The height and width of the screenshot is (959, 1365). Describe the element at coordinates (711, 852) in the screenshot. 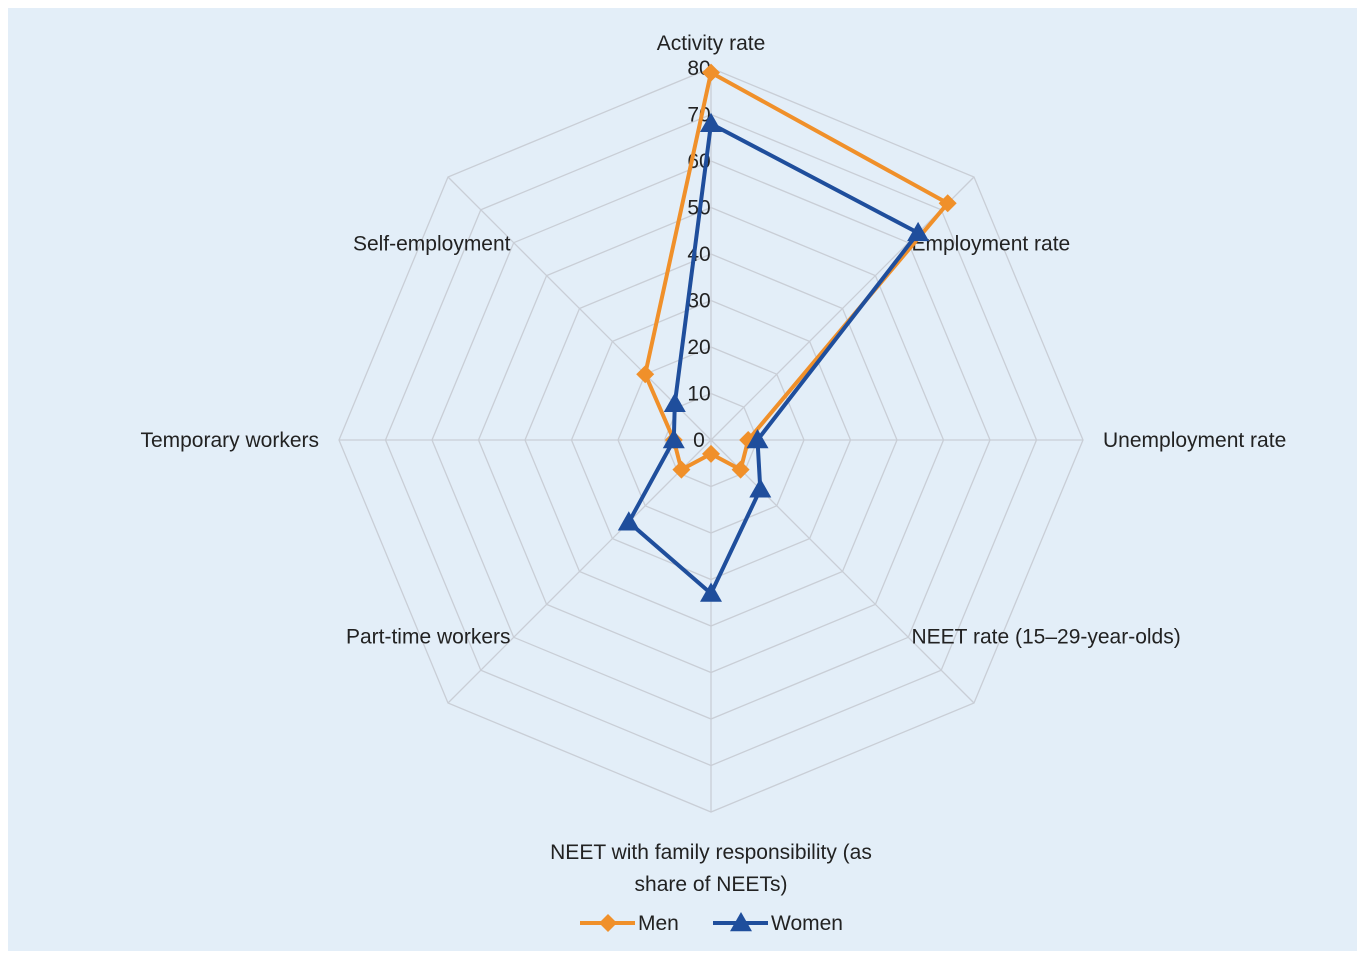

I see `axis-label-4: NEET with family responsibility (as` at that location.